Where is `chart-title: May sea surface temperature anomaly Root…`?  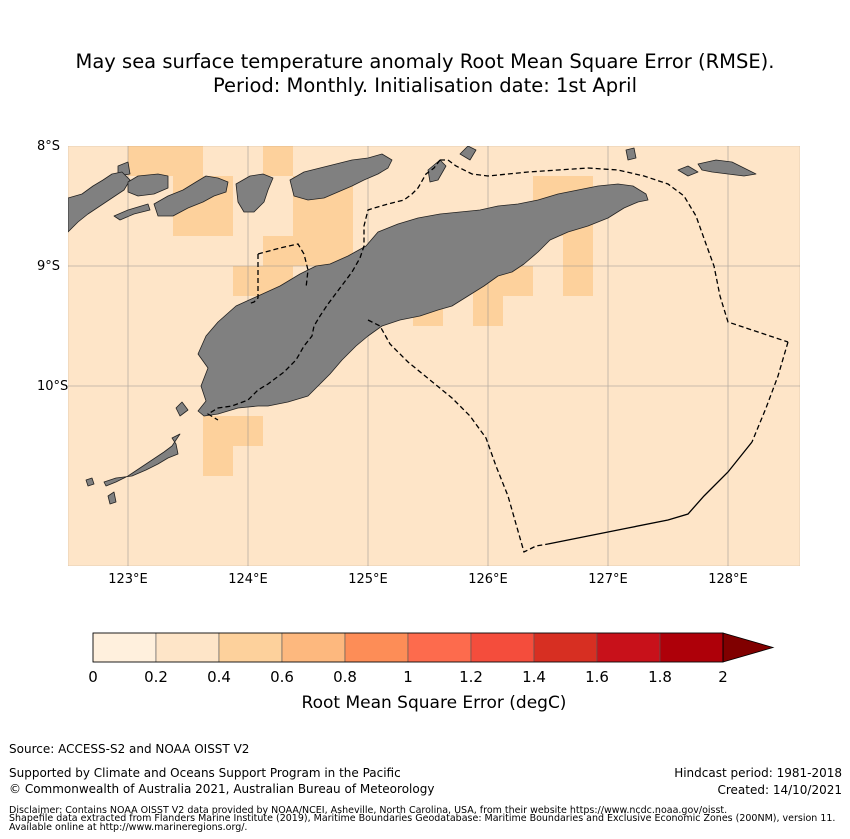
chart-title: May sea surface temperature anomaly Root… is located at coordinates (425, 74).